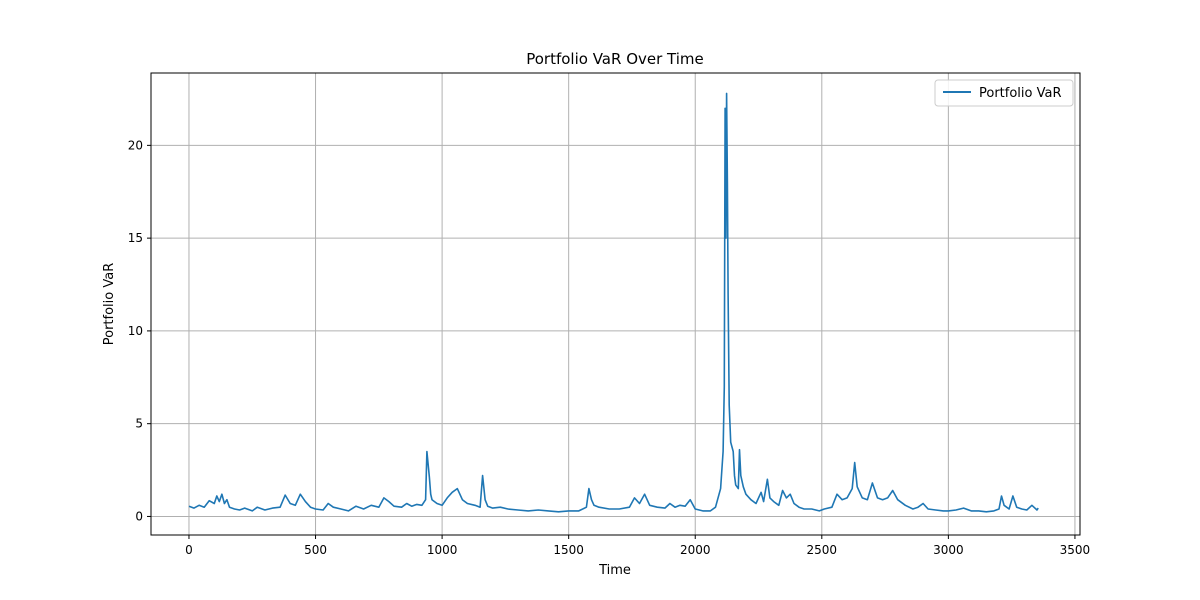  I want to click on y-tick-label: 5, so click(139, 424).